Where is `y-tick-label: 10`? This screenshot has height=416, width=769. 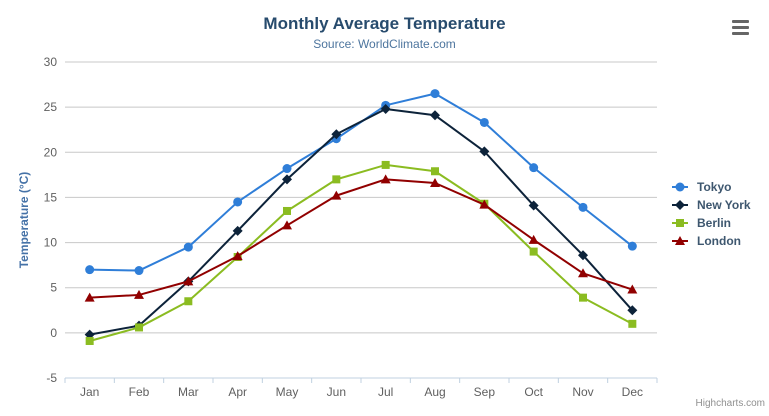 y-tick-label: 10 is located at coordinates (51, 243).